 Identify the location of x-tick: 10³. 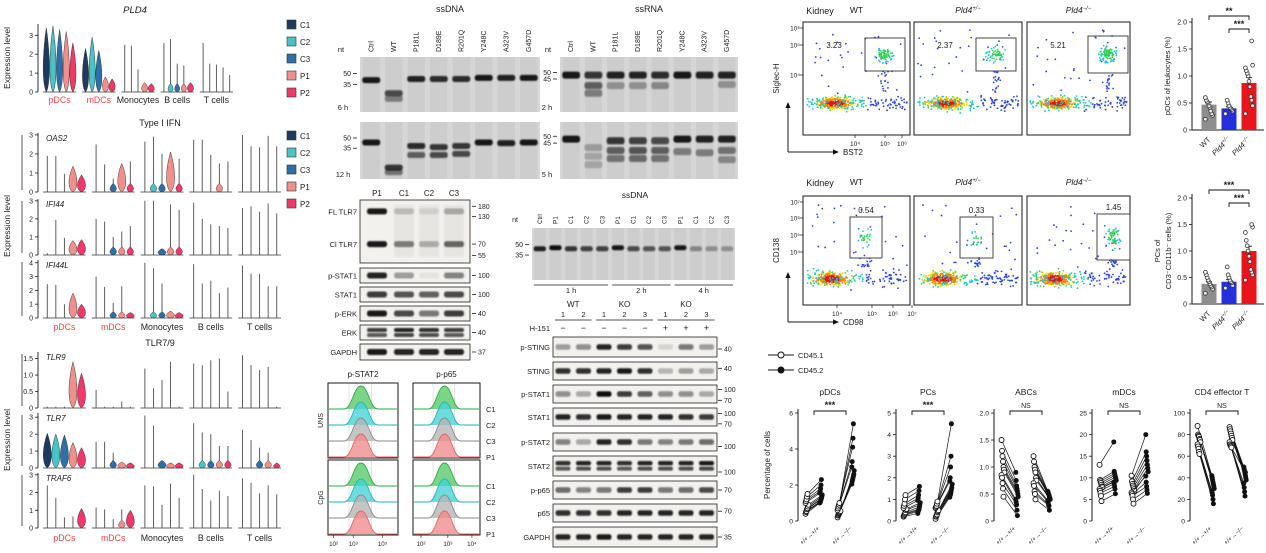
(447, 544).